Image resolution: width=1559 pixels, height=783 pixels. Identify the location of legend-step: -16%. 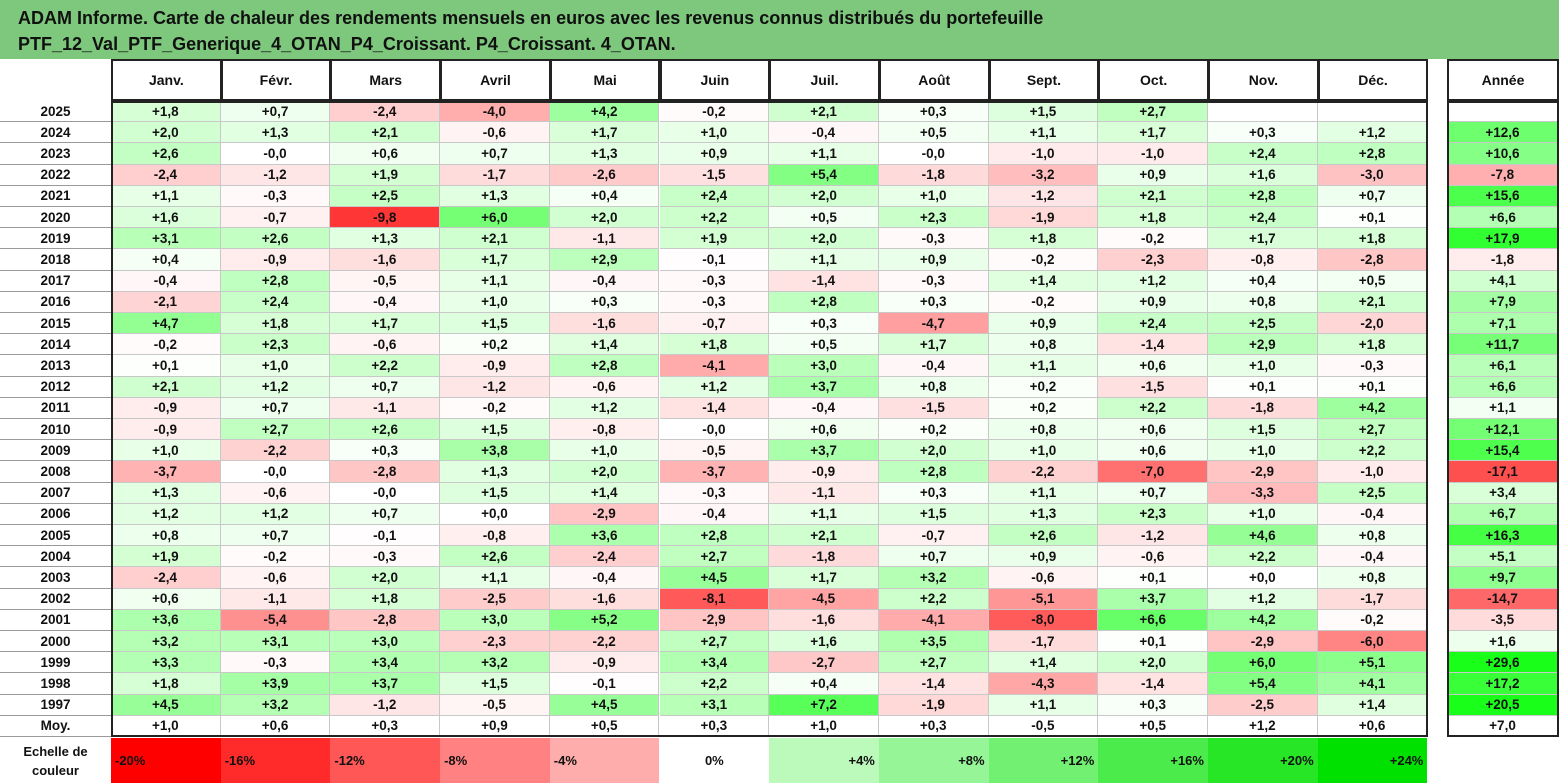
(275, 760).